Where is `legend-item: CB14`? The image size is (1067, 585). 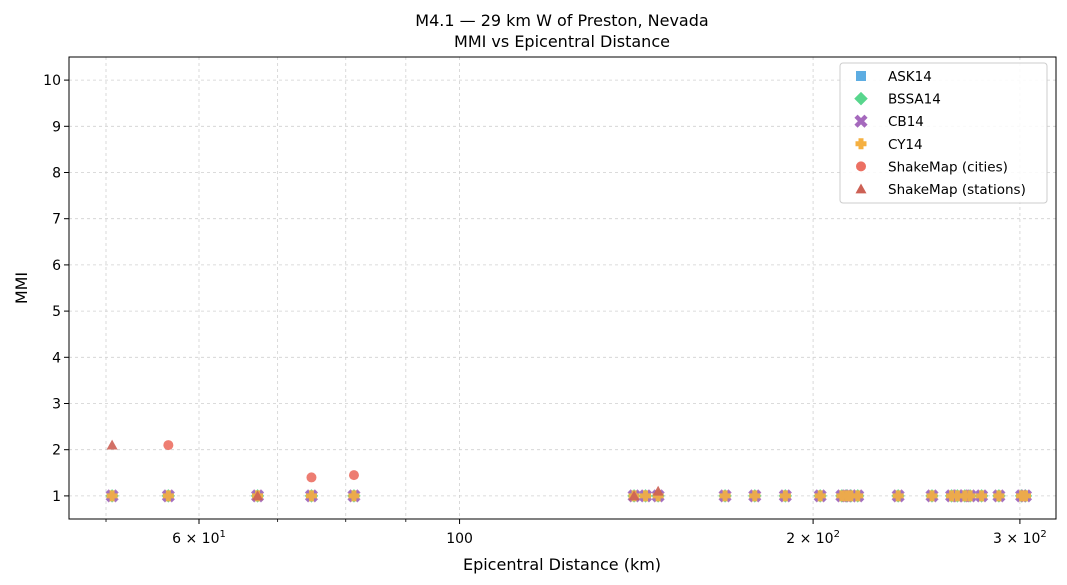 legend-item: CB14 is located at coordinates (889, 122).